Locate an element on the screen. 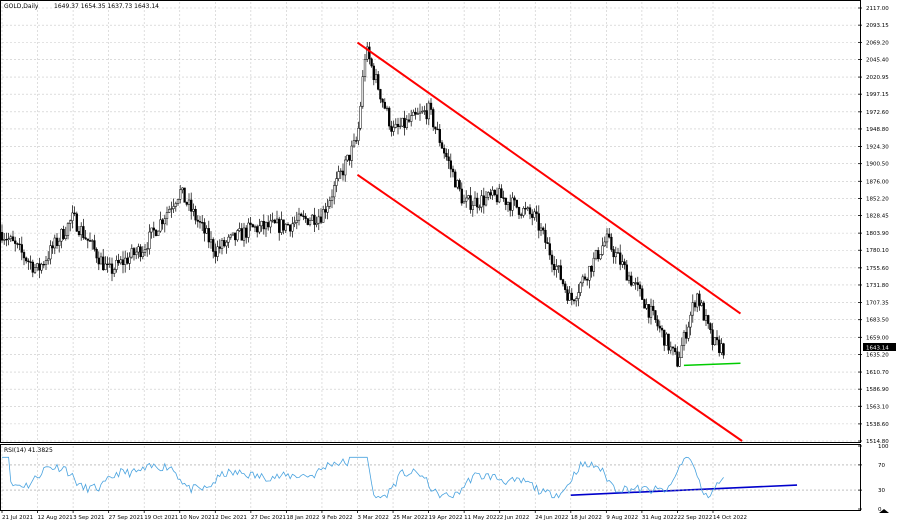 The image size is (900, 527). time-tick-label: 3 Mar 2022 is located at coordinates (373, 518).